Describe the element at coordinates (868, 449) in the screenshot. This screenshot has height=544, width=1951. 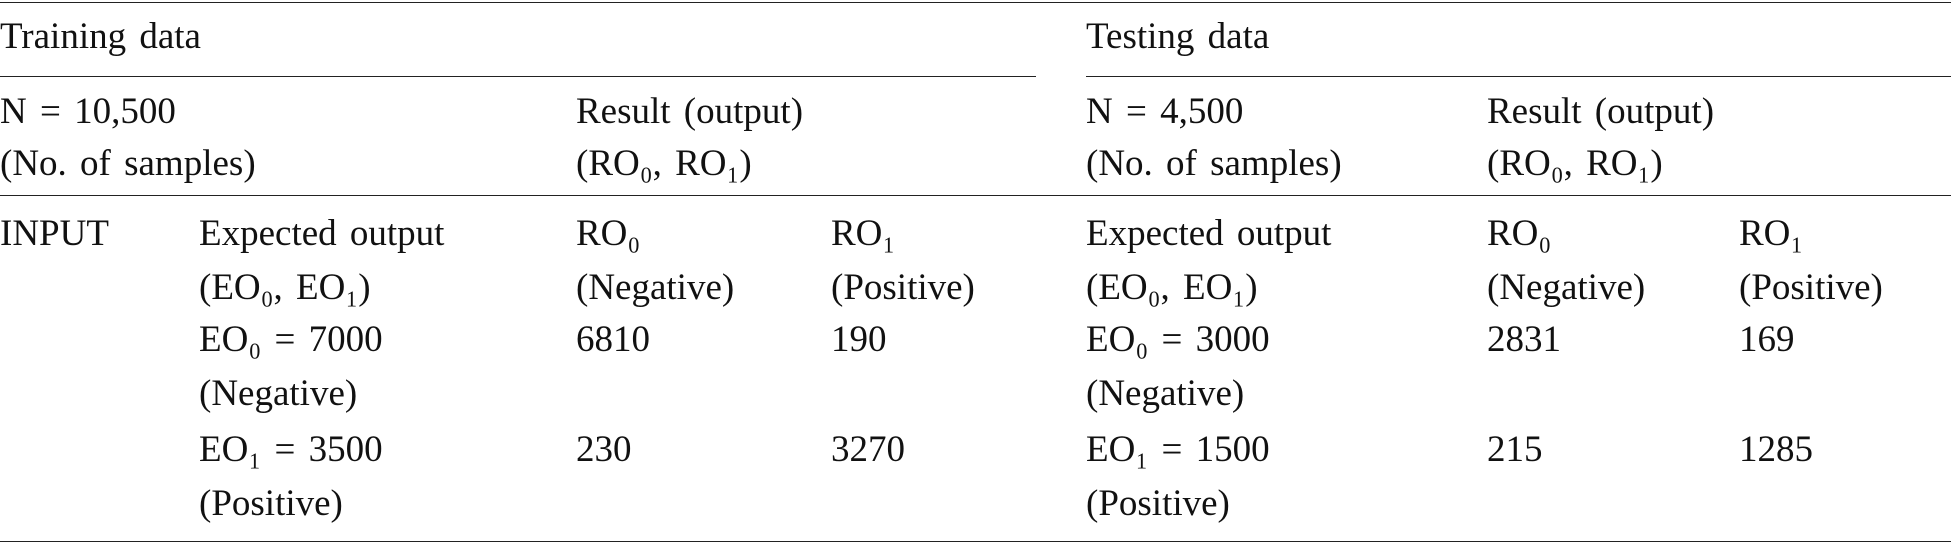
I see `table-cell: 3270` at that location.